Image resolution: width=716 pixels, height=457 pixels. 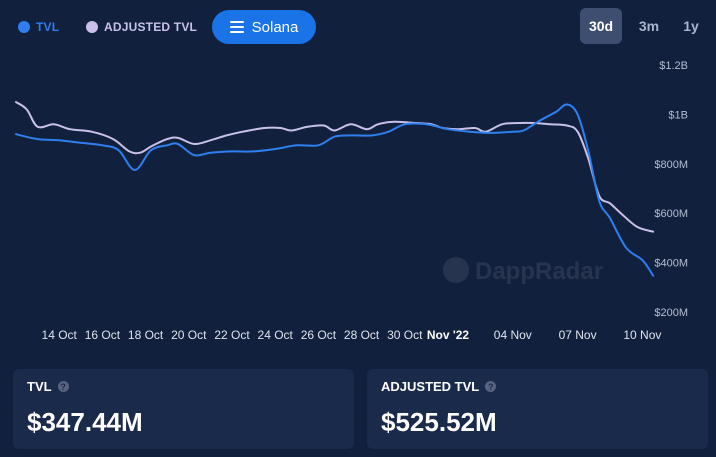 I want to click on x-tick-label: 04 Nov, so click(x=513, y=335).